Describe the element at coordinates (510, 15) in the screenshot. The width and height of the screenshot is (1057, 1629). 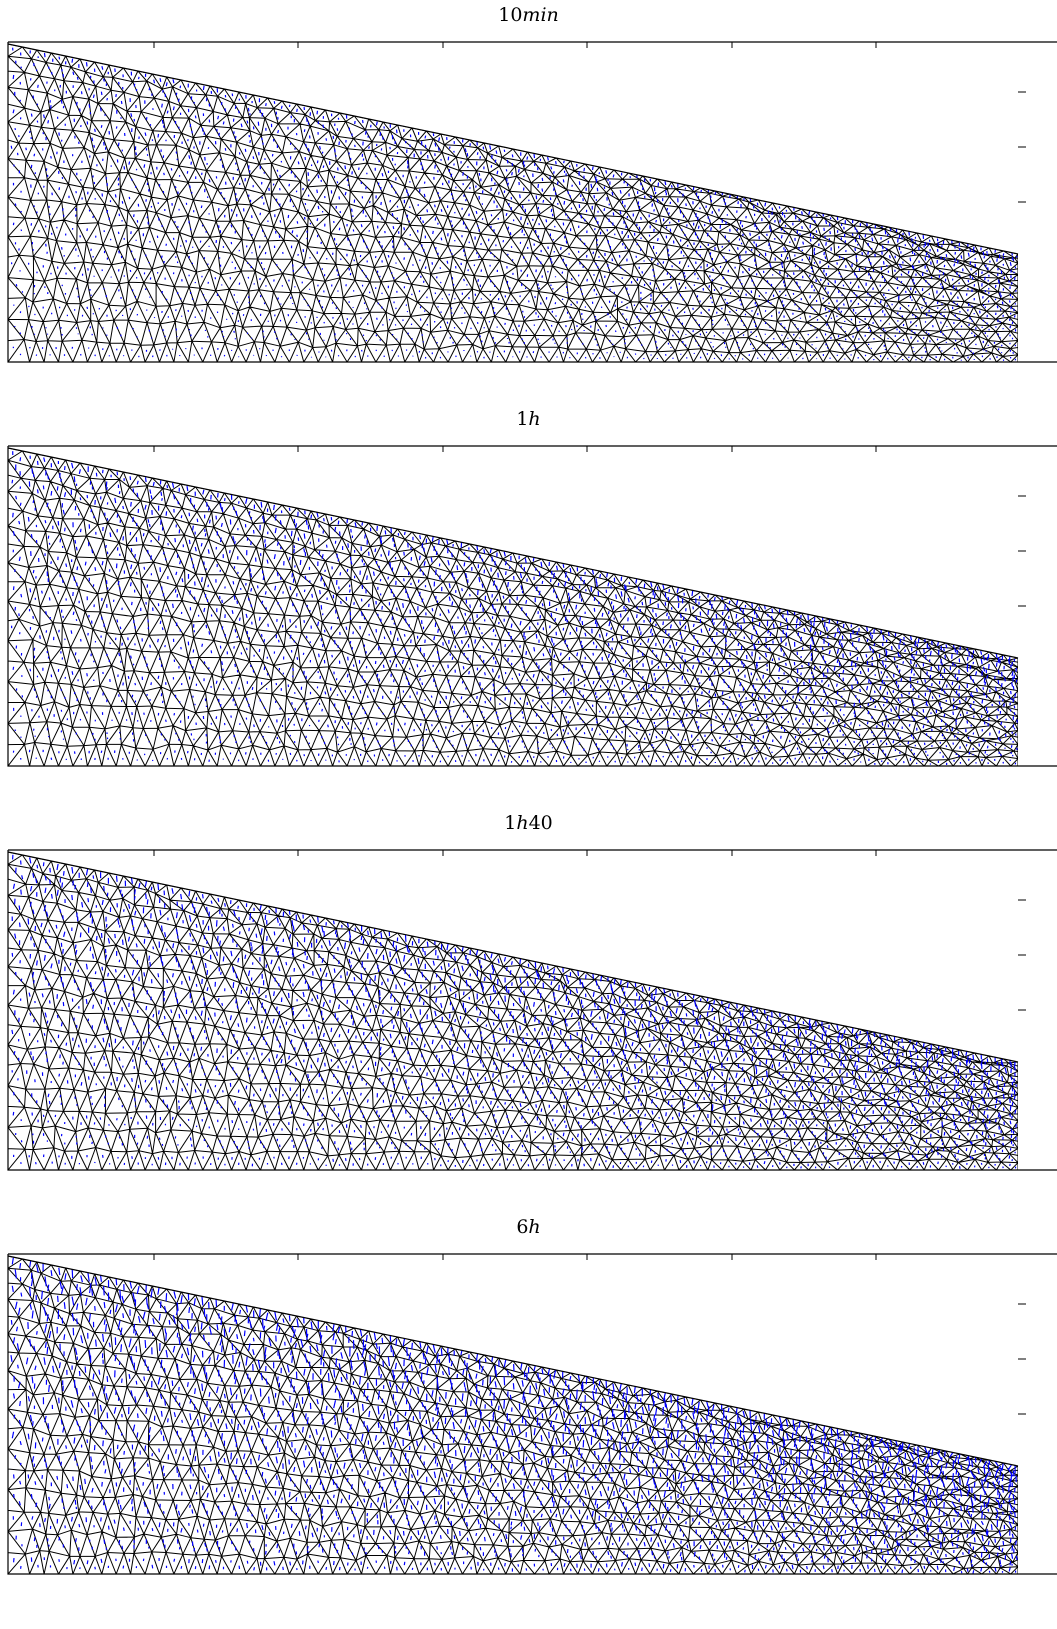
I see `title-number: 10` at that location.